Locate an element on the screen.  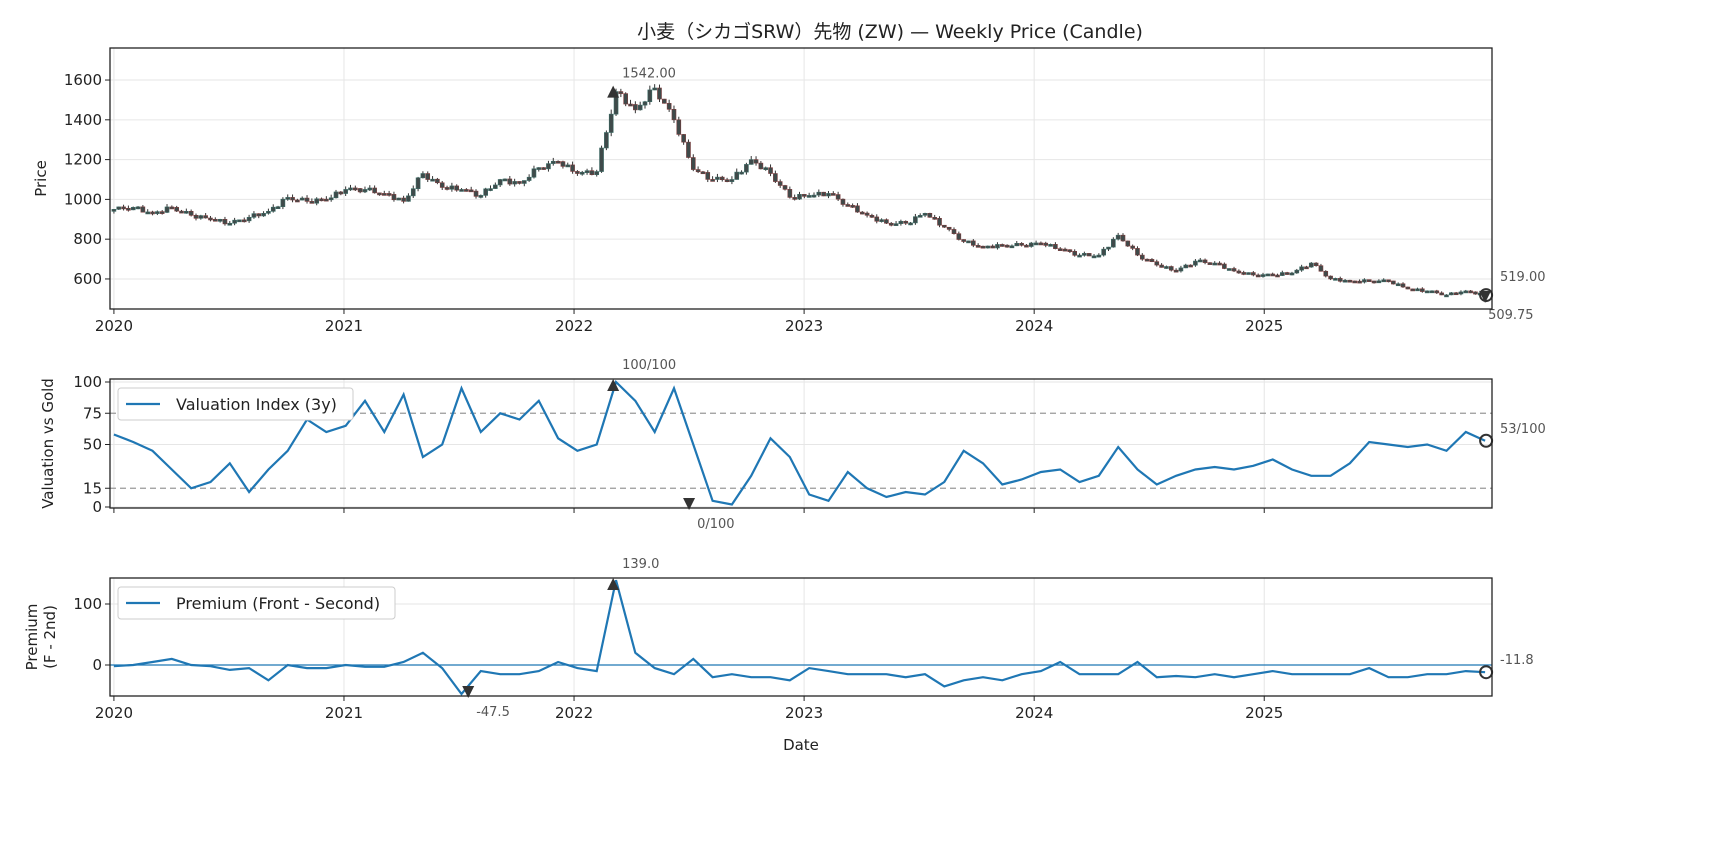
x-tick-label: 2022 is located at coordinates (574, 326).